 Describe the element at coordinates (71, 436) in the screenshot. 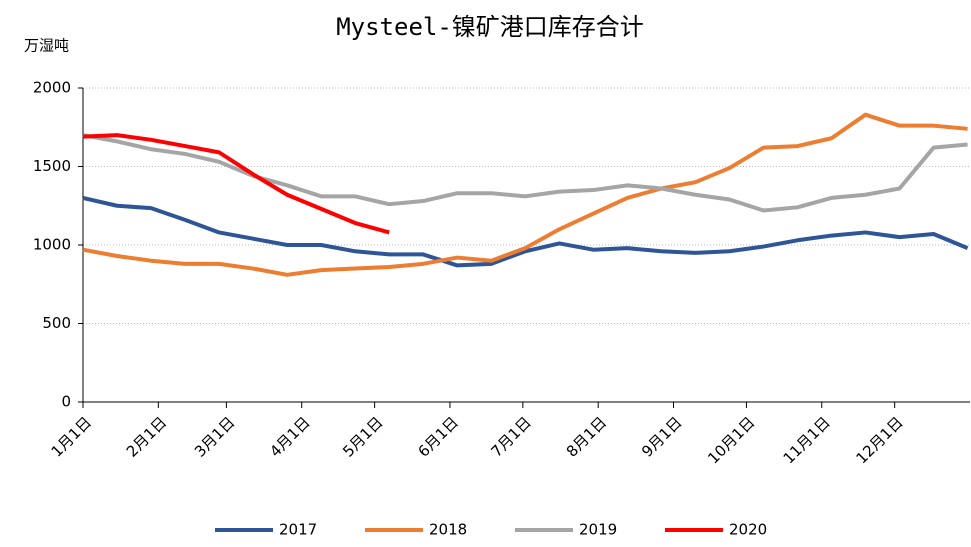

I see `x-tick-label: 1月1日` at that location.